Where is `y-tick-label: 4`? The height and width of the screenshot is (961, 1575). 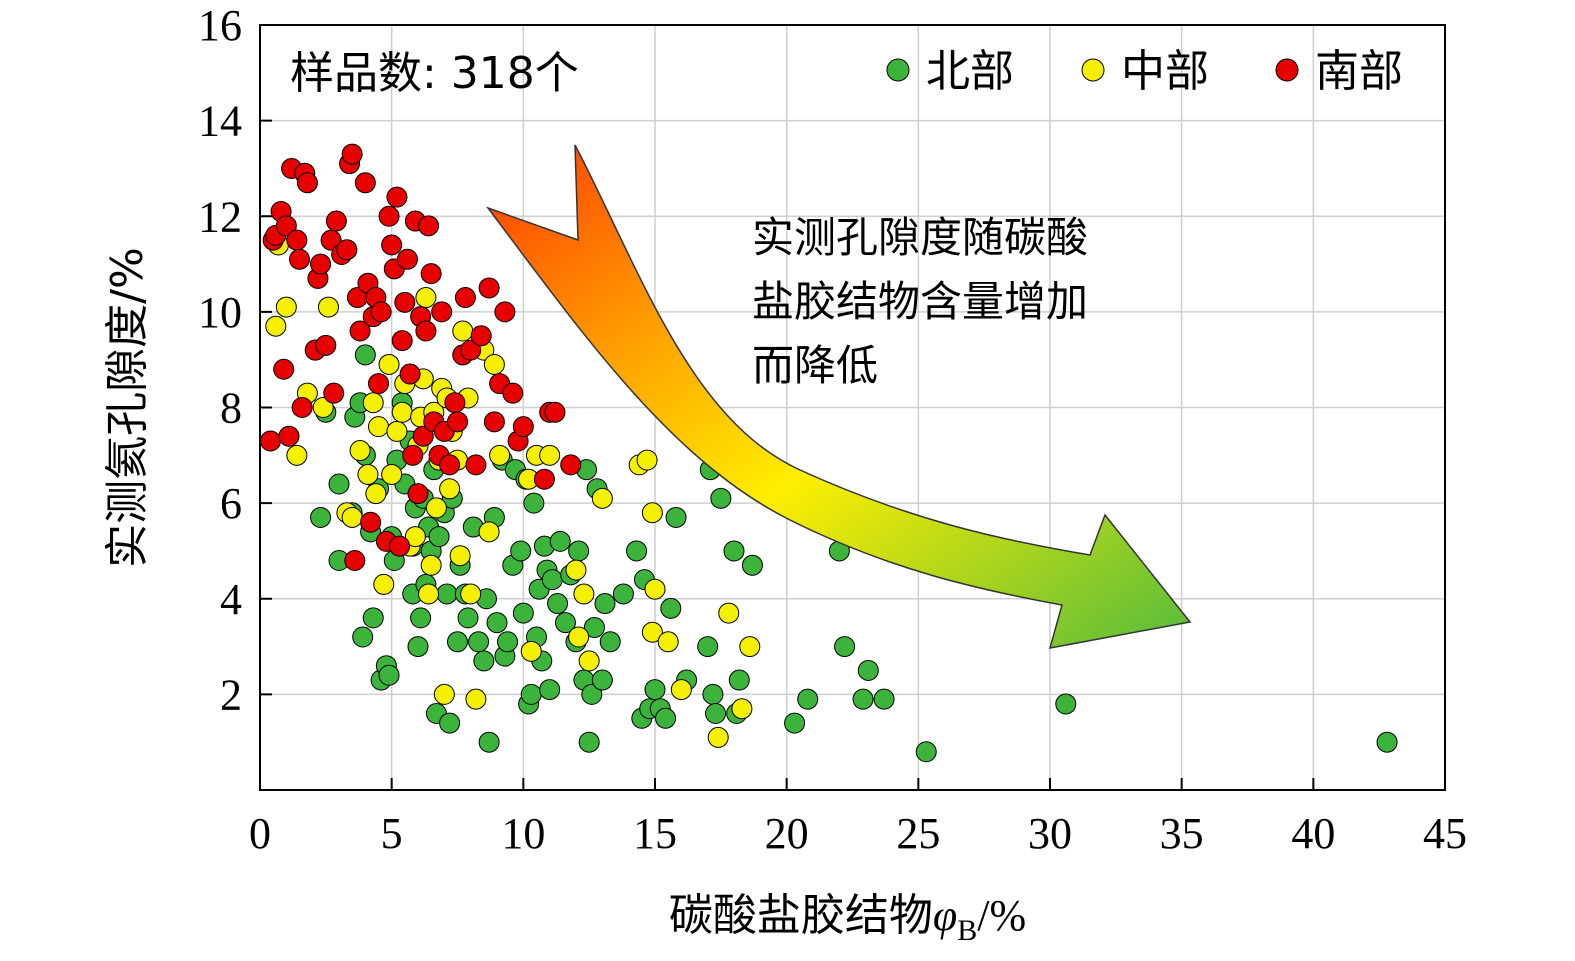 y-tick-label: 4 is located at coordinates (231, 599).